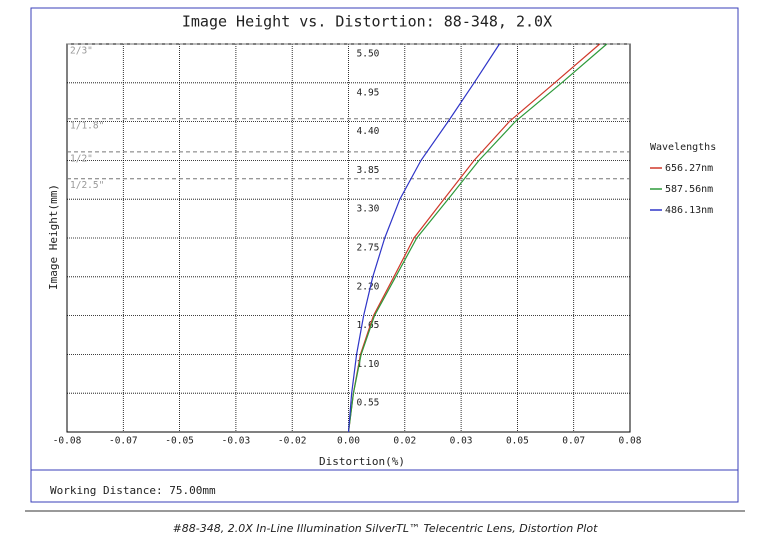 The height and width of the screenshot is (543, 761). What do you see at coordinates (573, 441) in the screenshot?
I see `x-tick-label: 0.07` at bounding box center [573, 441].